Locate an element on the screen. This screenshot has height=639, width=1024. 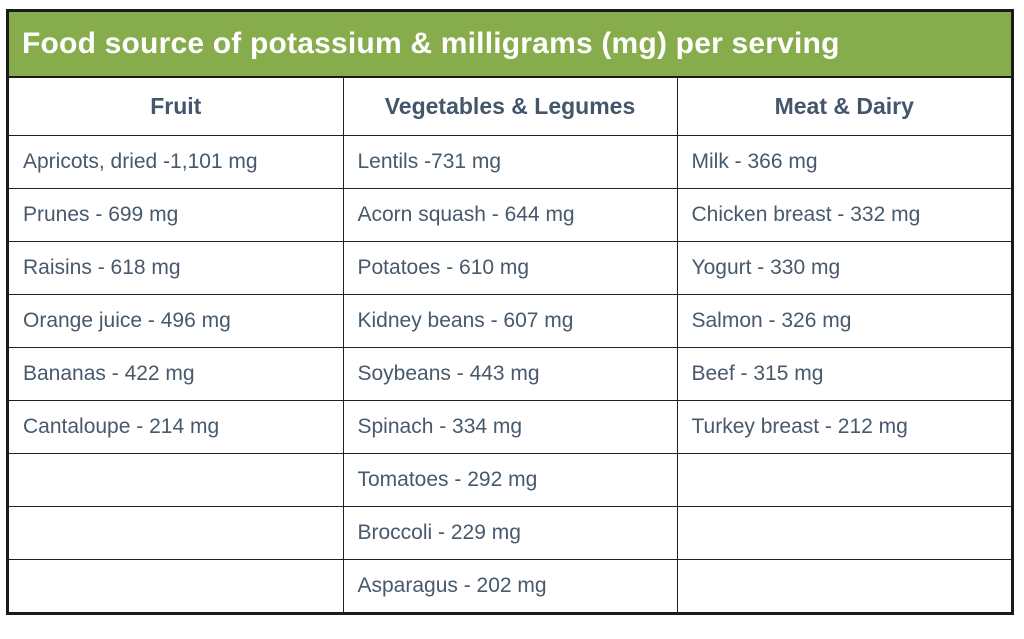
table-cell: Bananas - 422 mg is located at coordinates (176, 373).